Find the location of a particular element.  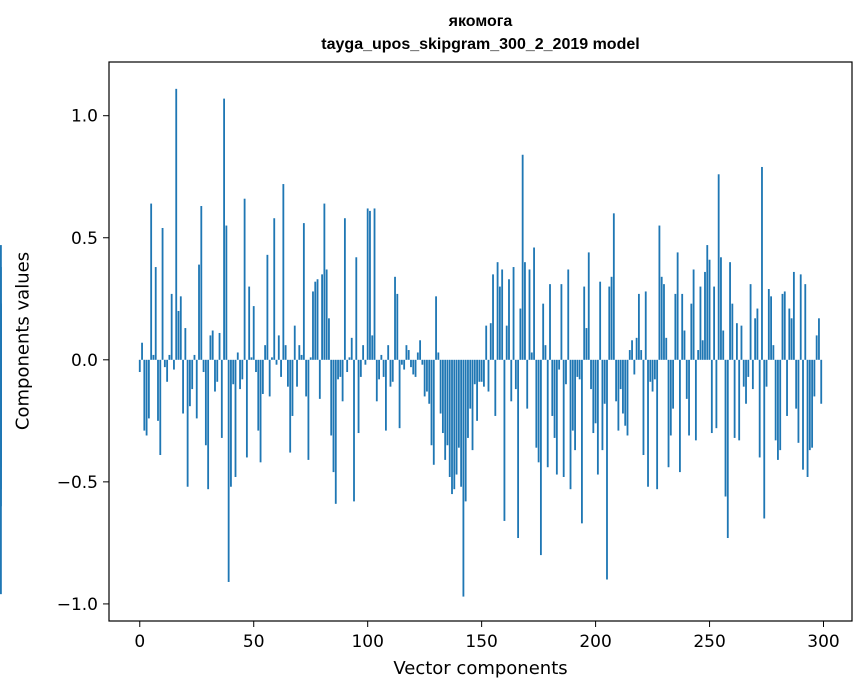

x-tick-label: 0 is located at coordinates (139, 642).